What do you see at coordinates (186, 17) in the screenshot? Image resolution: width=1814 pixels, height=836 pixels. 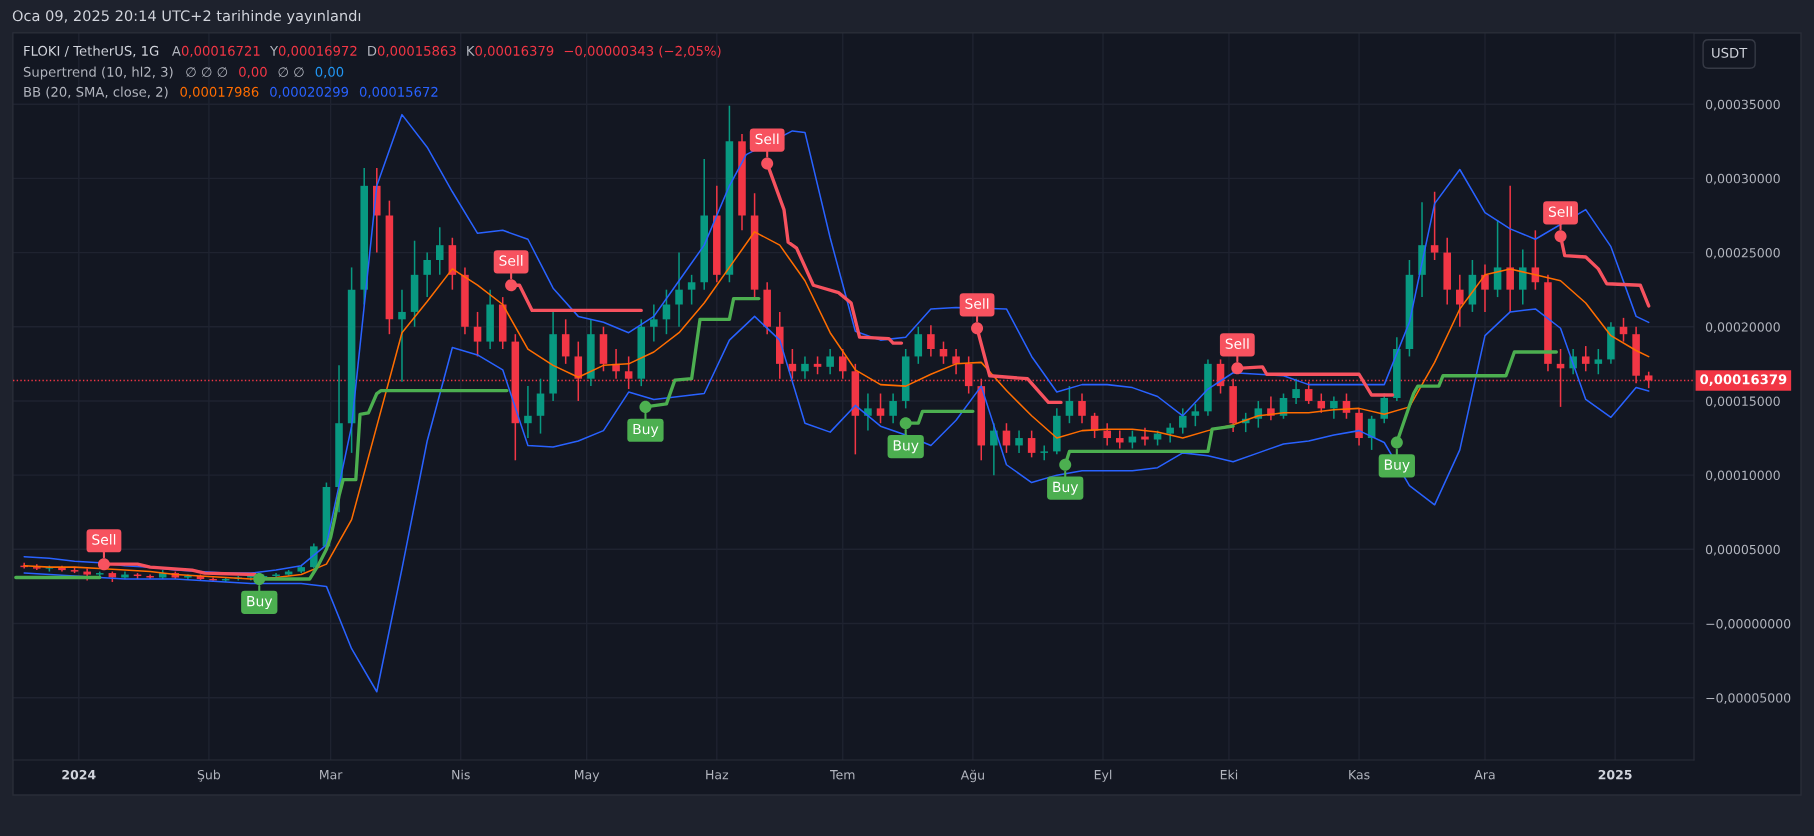 I see `text: Oca 09, 2025 20:14 UTC+2 tarihinde yayınlandı` at bounding box center [186, 17].